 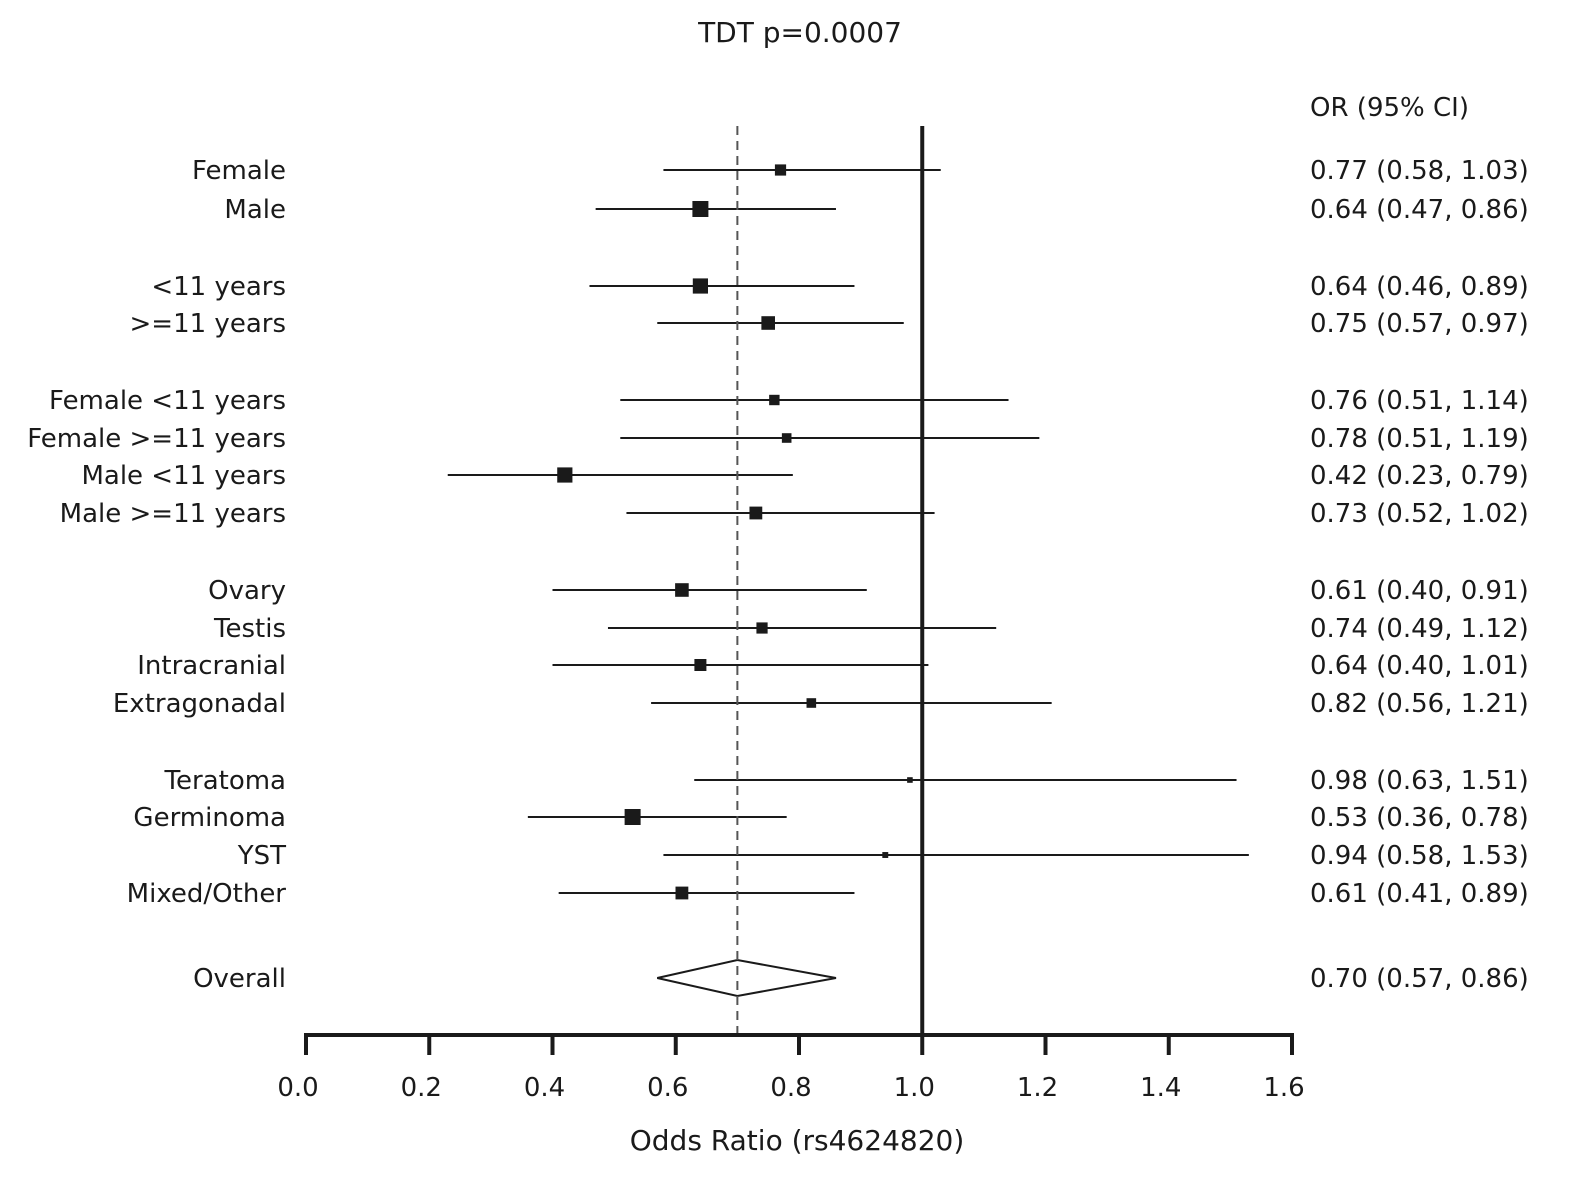 I want to click on or-ci-value: 0.61 (0.41, 0.89), so click(x=1419, y=894).